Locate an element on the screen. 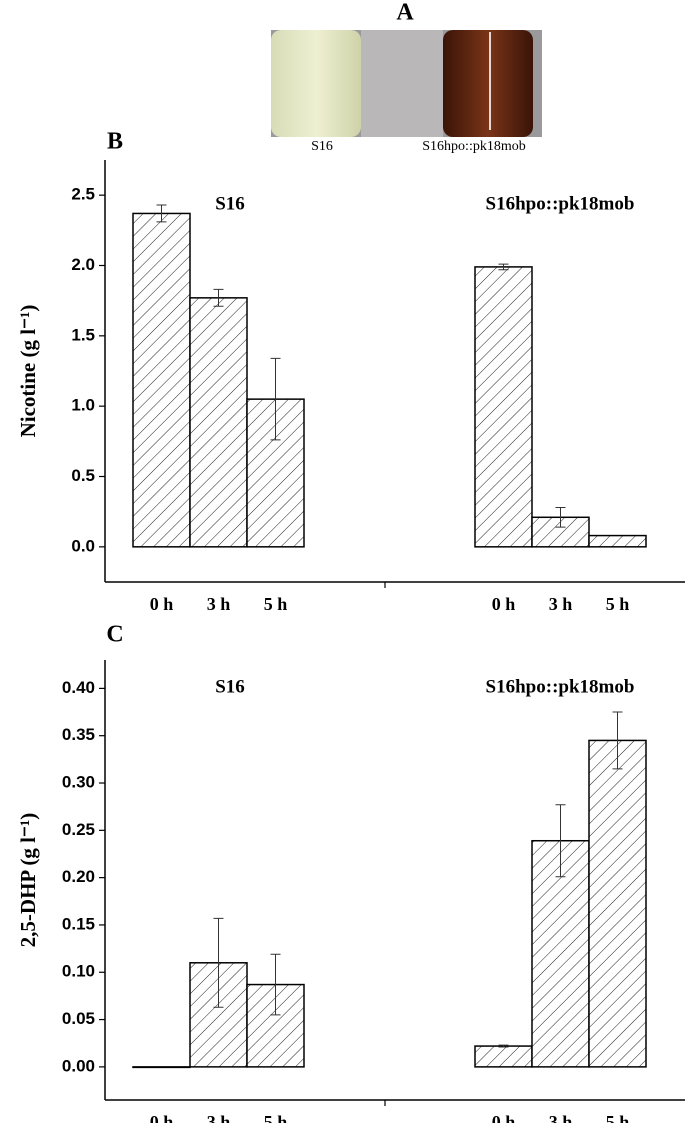 This screenshot has height=1123, width=685. y-tick-label: 0.05 is located at coordinates (78, 1018).